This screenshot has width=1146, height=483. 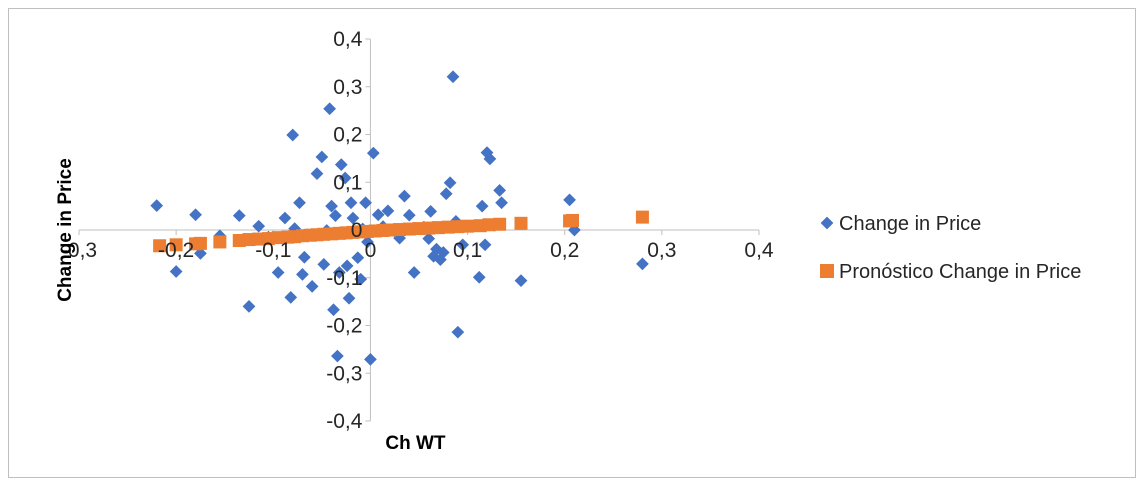 What do you see at coordinates (79, 250) in the screenshot?
I see `x-tick-label: -0,3` at bounding box center [79, 250].